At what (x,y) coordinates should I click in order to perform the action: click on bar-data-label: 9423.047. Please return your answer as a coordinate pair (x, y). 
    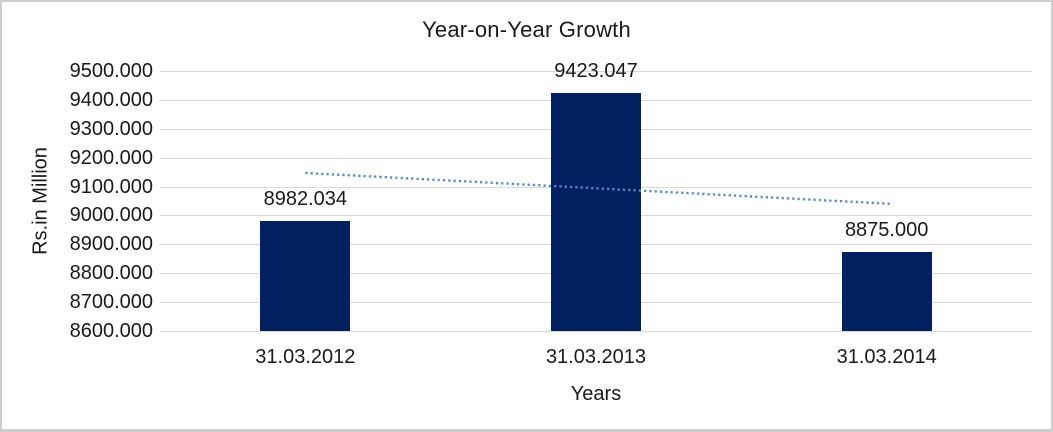
    Looking at the image, I should click on (596, 71).